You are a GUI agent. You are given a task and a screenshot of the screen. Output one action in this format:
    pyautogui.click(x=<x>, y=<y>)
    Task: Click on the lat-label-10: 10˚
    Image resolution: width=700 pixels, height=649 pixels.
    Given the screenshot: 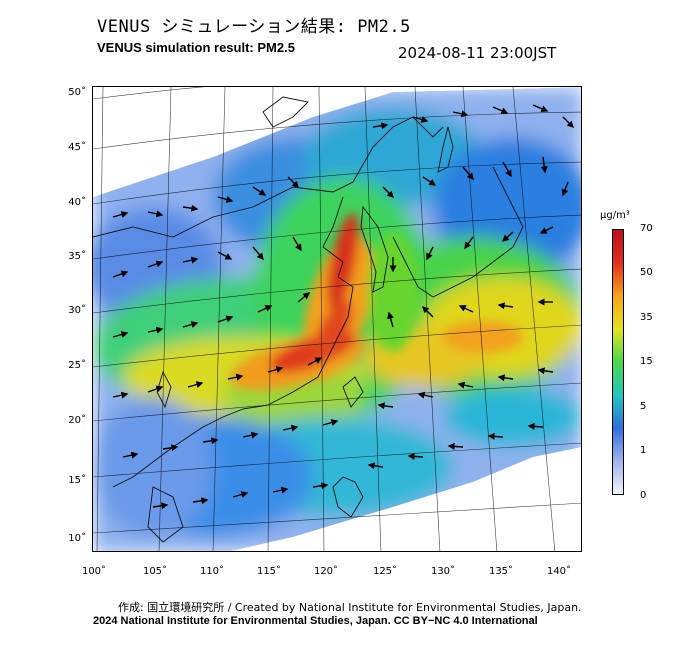 What is the action you would take?
    pyautogui.click(x=77, y=538)
    